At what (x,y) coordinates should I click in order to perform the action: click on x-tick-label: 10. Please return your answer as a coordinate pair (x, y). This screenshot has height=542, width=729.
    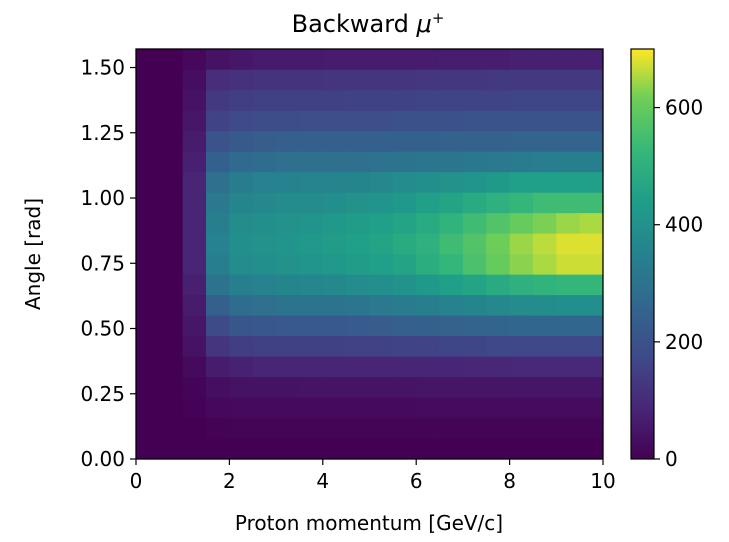
    Looking at the image, I should click on (602, 481).